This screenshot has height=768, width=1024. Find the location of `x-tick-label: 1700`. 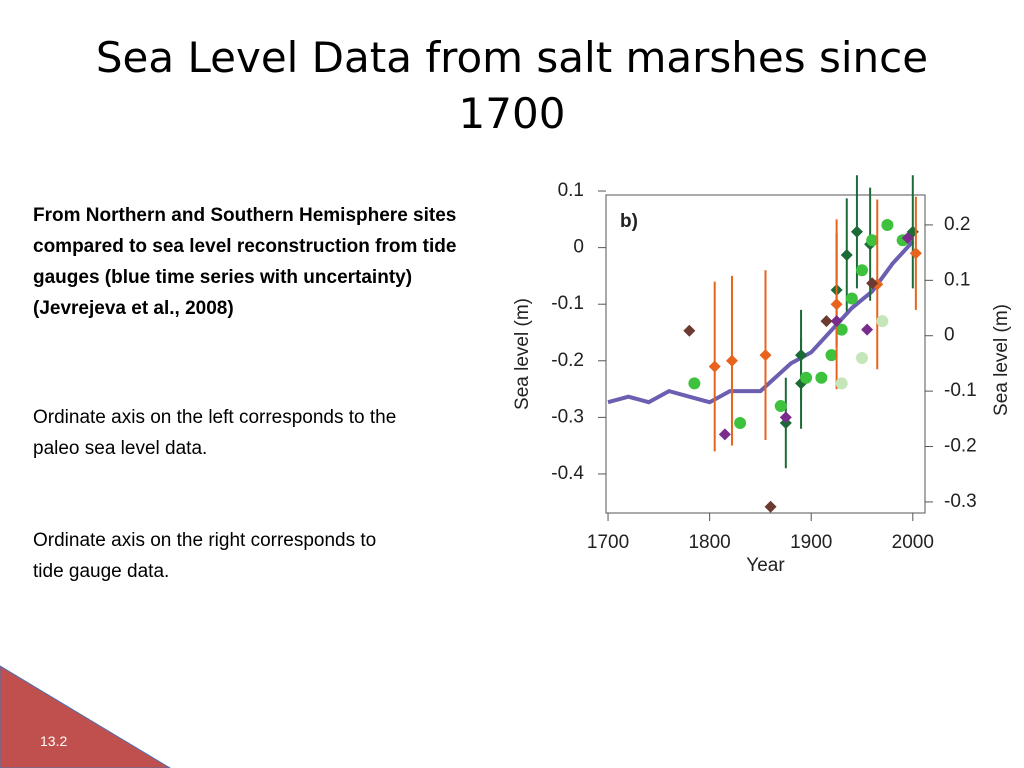

x-tick-label: 1700 is located at coordinates (608, 542).